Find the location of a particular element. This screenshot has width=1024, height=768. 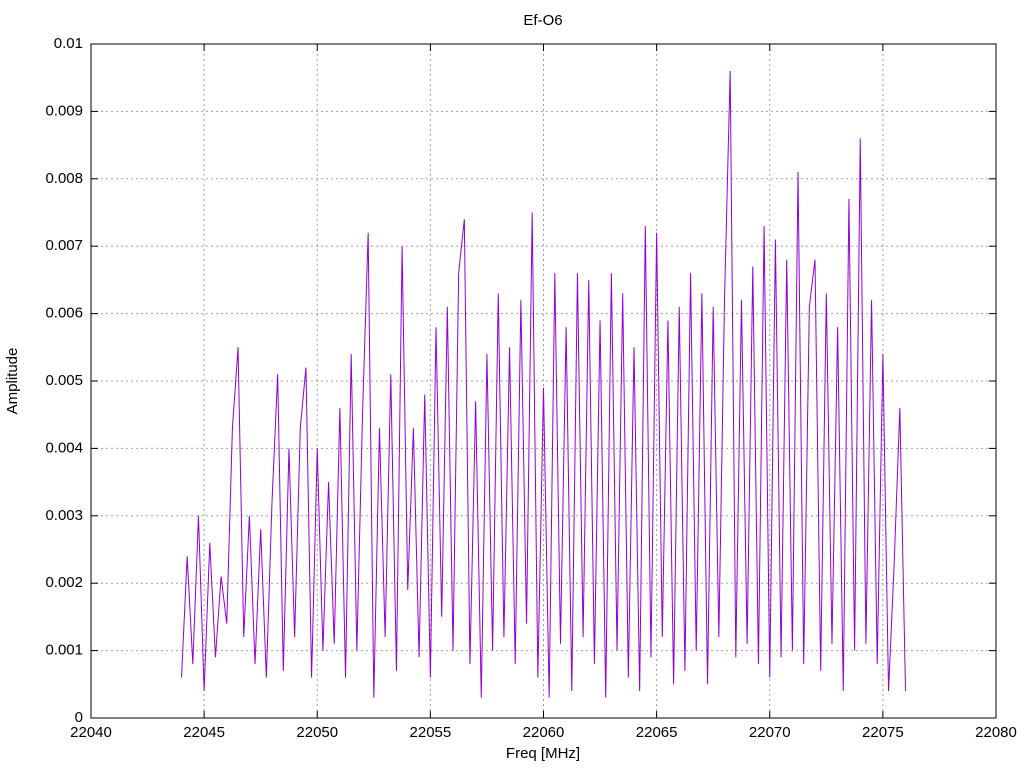

y-tick-label: 0 is located at coordinates (79, 717).